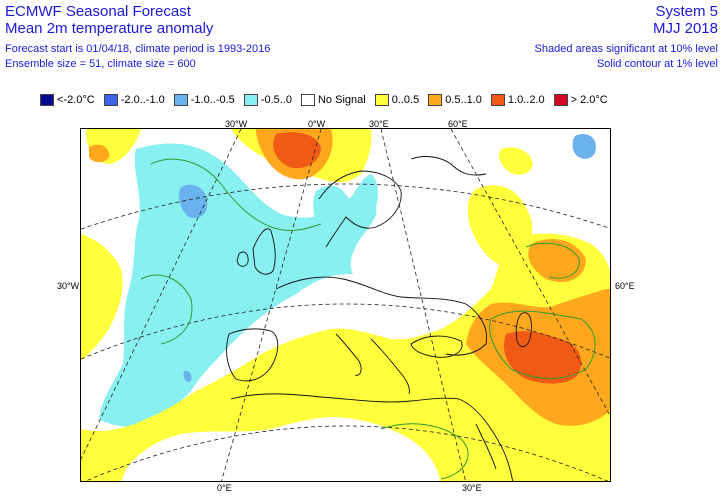  I want to click on legend-item: > 2.0°C, so click(580, 100).